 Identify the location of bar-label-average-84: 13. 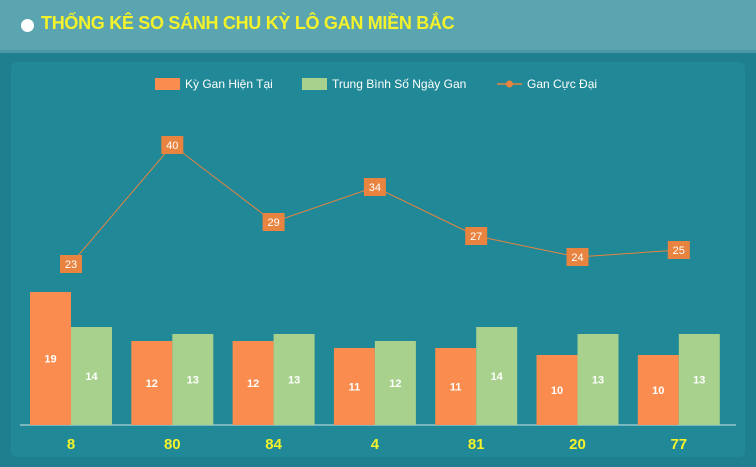
(294, 381).